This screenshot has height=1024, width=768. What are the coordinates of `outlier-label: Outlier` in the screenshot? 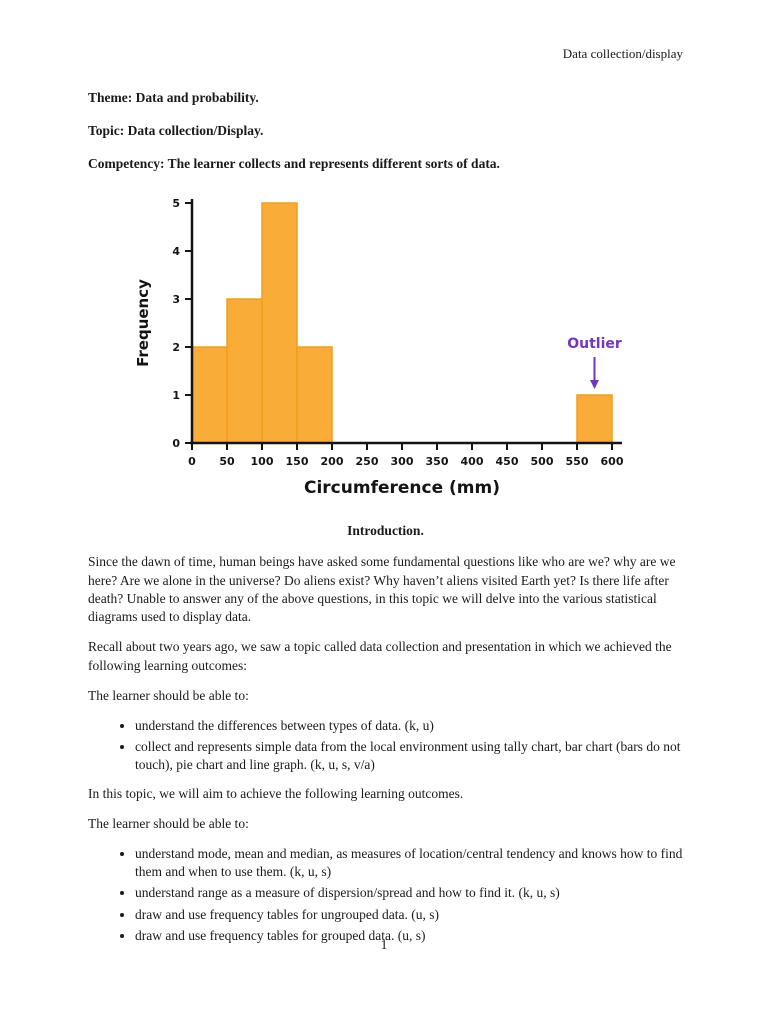 It's located at (594, 344).